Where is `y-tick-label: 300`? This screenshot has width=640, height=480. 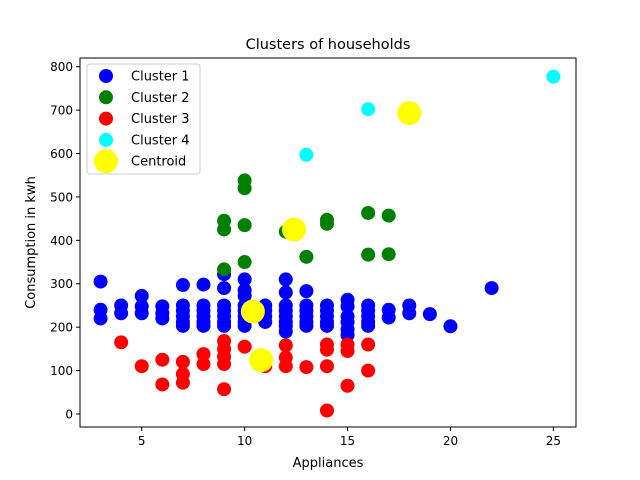
y-tick-label: 300 is located at coordinates (61, 284).